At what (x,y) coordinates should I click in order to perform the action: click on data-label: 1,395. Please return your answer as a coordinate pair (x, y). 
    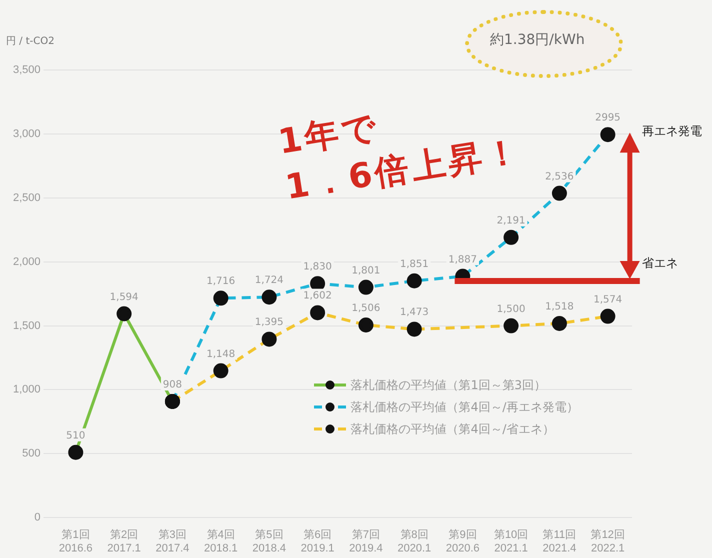
    Looking at the image, I should click on (269, 322).